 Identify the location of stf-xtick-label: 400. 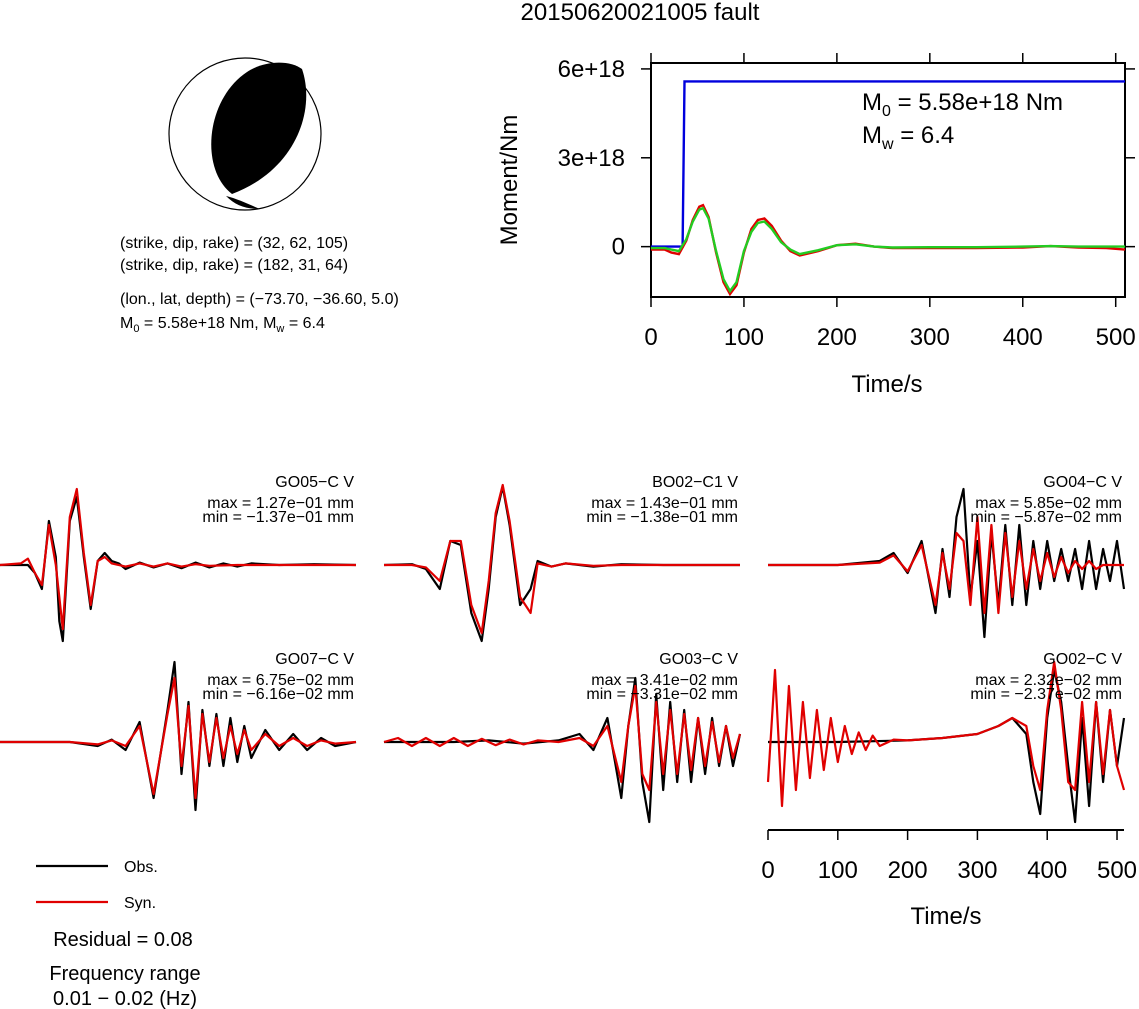
(1023, 337).